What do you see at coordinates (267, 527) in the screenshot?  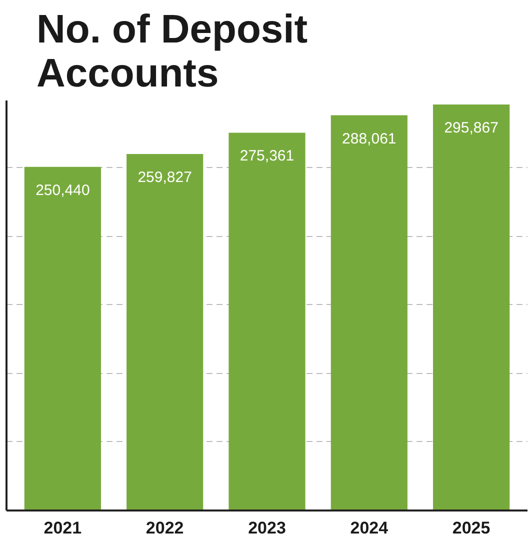 I see `x-tick-label: 2023` at bounding box center [267, 527].